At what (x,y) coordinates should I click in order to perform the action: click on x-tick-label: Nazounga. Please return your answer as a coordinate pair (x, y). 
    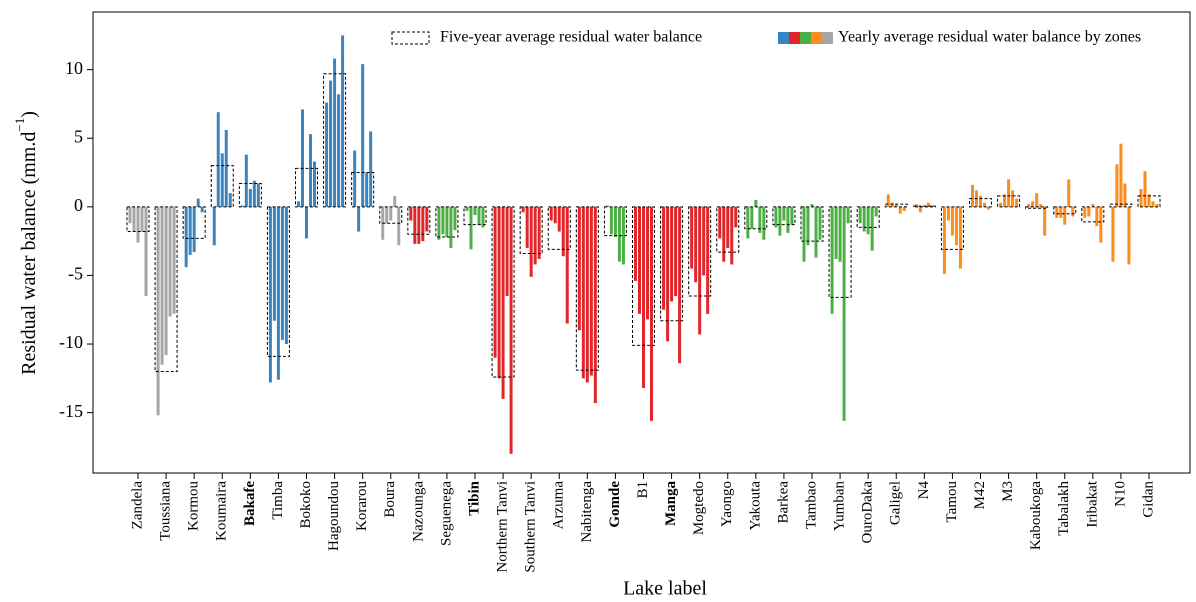
    Looking at the image, I should click on (418, 511).